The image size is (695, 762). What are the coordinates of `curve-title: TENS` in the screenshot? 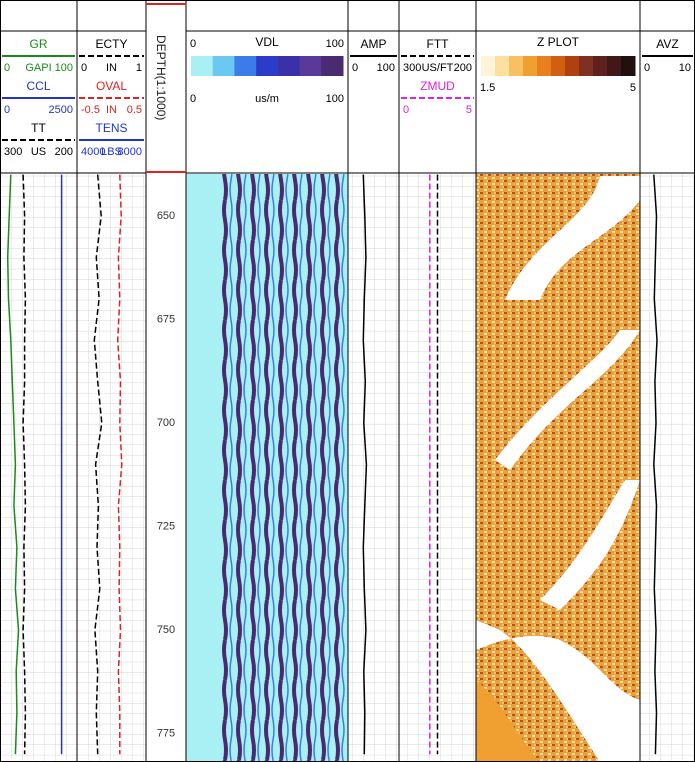 It's located at (111, 128).